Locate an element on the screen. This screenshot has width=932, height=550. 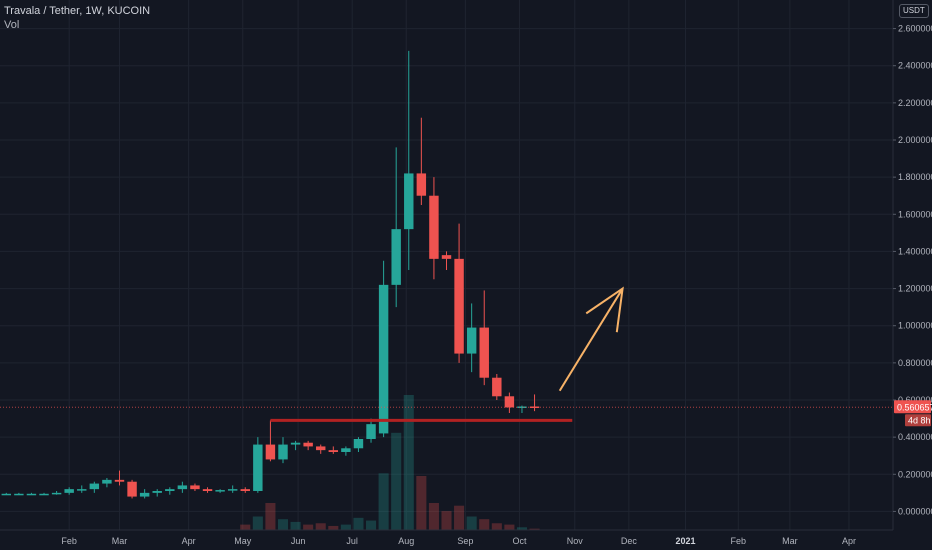
currency-button: USDT is located at coordinates (914, 11).